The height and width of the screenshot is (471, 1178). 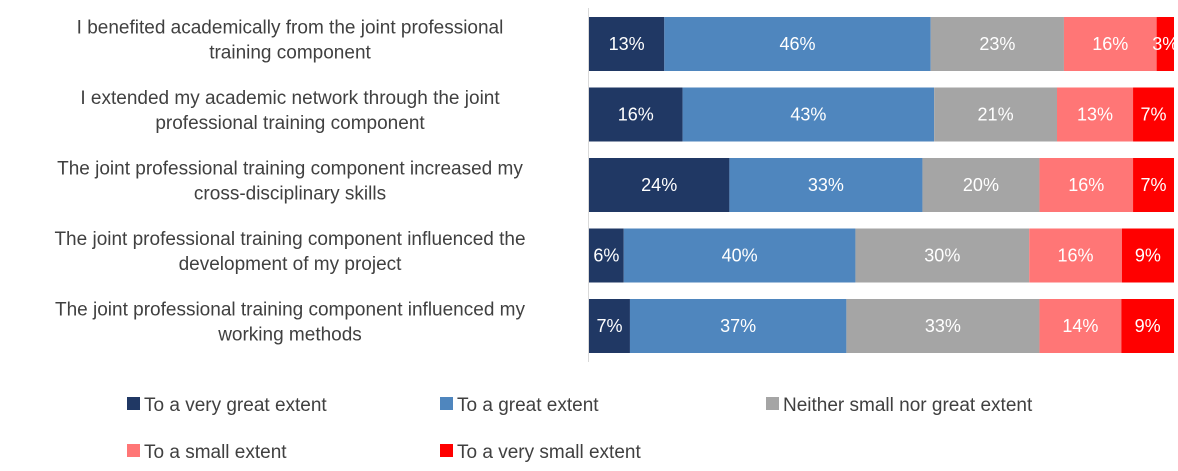 I want to click on data-label: 43%, so click(x=808, y=115).